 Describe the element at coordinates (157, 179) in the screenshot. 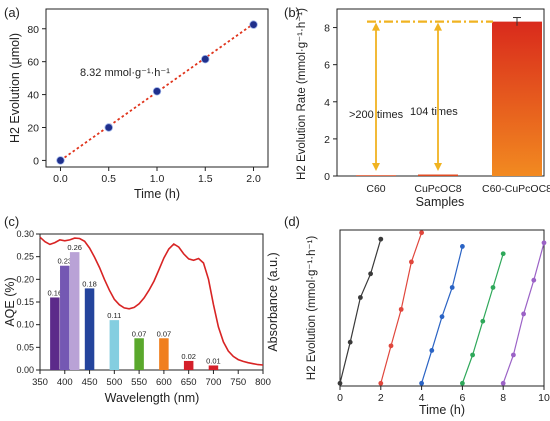

I see `panel-a-xtick-label: 1.0` at that location.